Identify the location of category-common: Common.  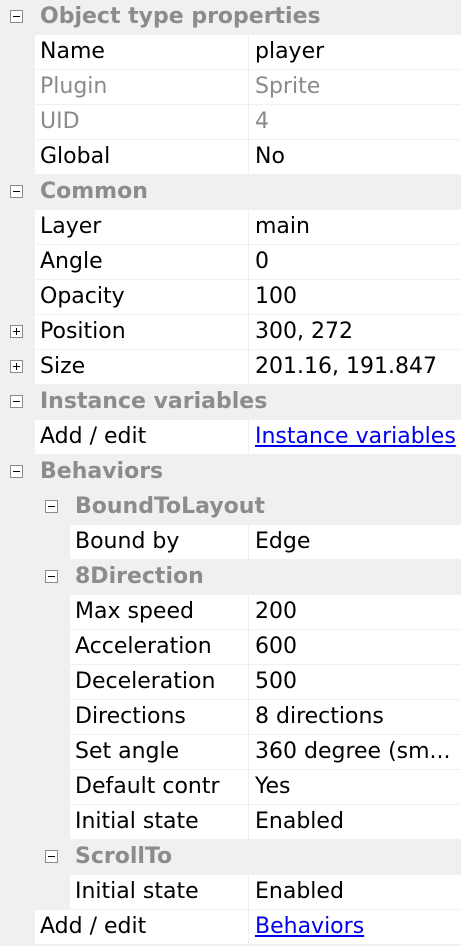
(230, 192).